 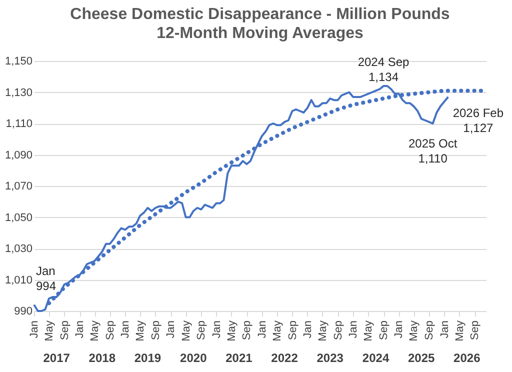 I want to click on annotation: 2026 Feb 1,127, so click(x=478, y=120).